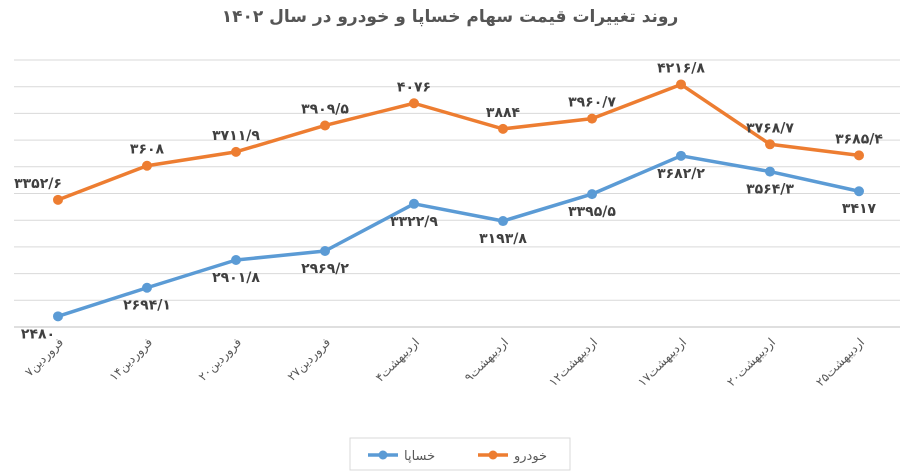 The height and width of the screenshot is (474, 900). I want to click on data-label: ۲۹۰۱/۸, so click(236, 278).